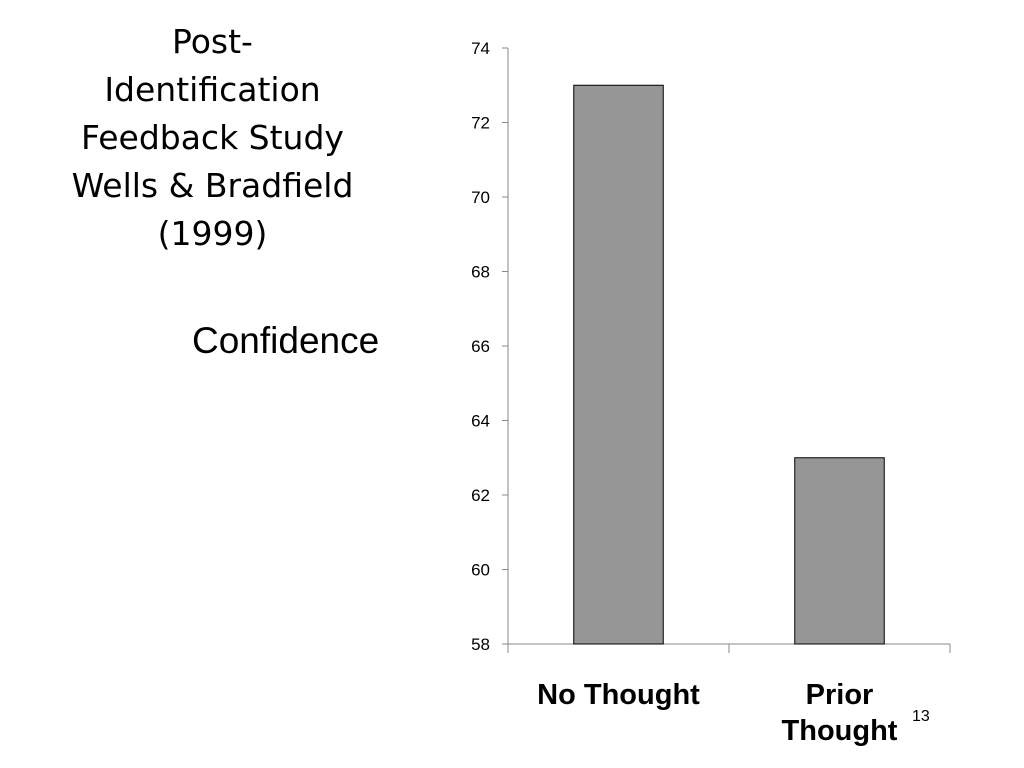 The width and height of the screenshot is (1024, 768). What do you see at coordinates (480, 197) in the screenshot?
I see `y-tick-label: 70` at bounding box center [480, 197].